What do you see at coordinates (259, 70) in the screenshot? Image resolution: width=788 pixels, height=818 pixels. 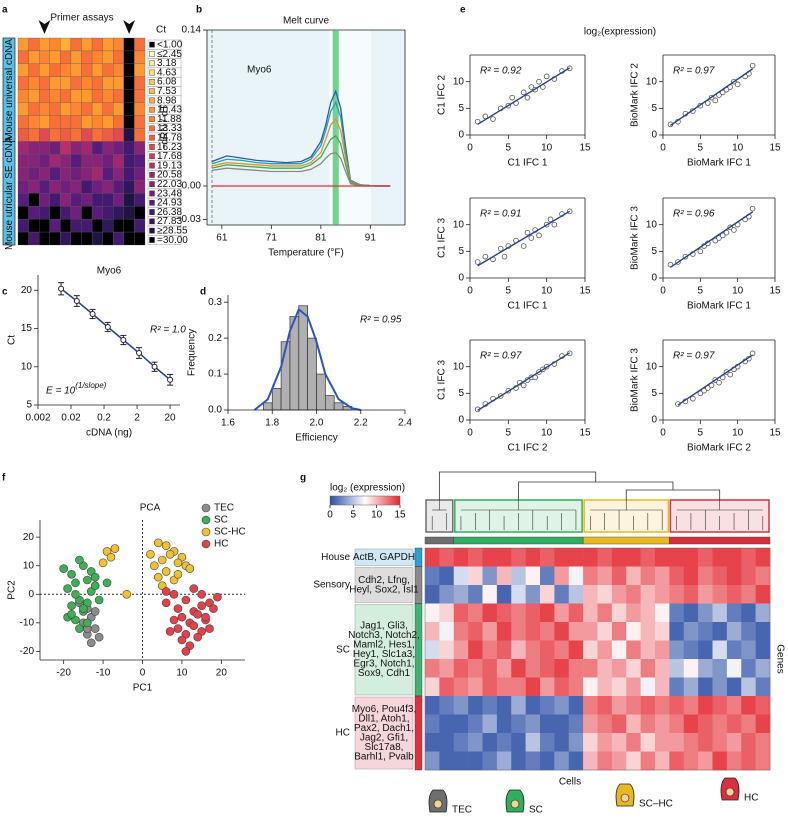 I see `annotation: Myo6` at bounding box center [259, 70].